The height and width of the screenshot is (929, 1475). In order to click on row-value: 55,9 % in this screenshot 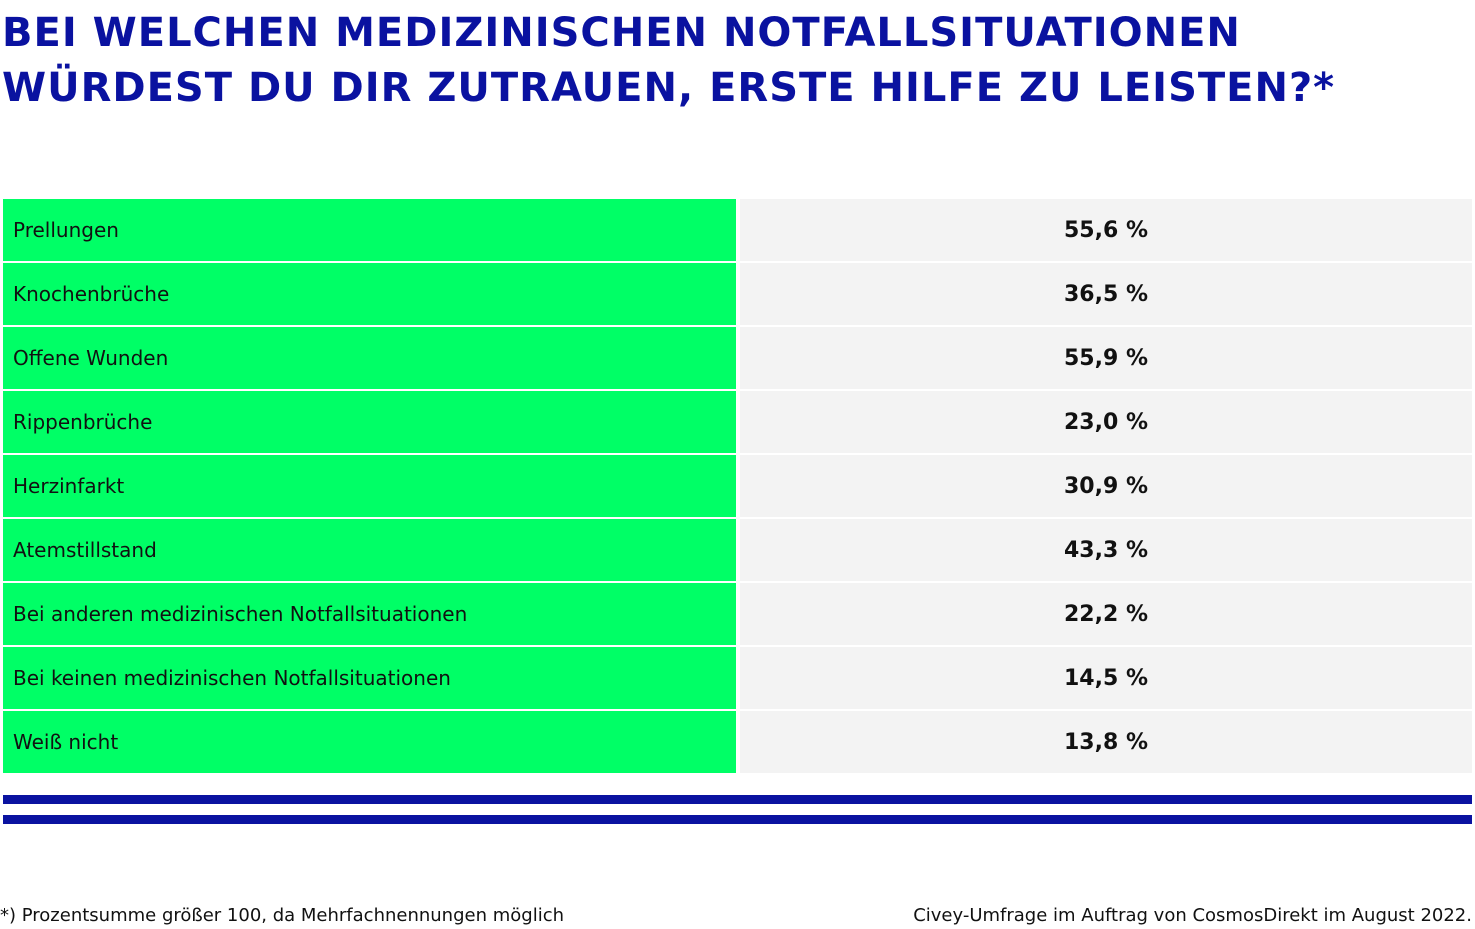, I will do `click(1106, 358)`.